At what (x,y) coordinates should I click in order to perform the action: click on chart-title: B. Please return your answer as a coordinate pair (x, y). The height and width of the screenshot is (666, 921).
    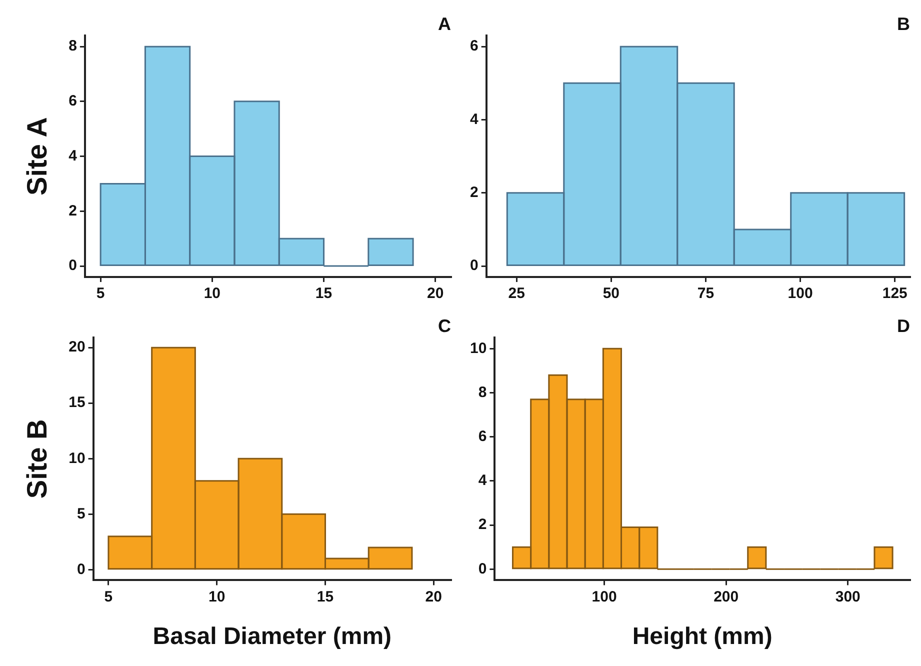
    Looking at the image, I should click on (903, 24).